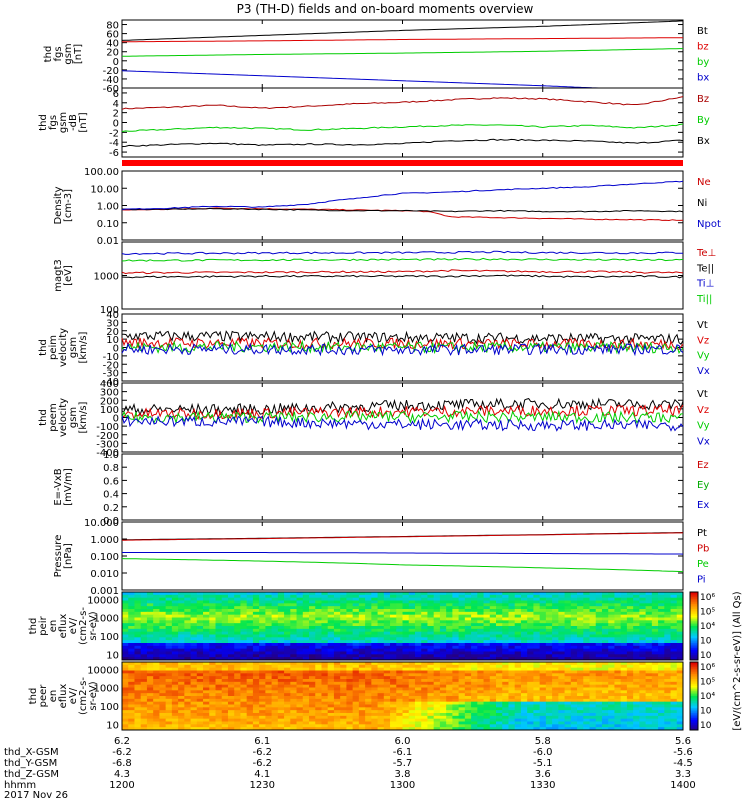  Describe the element at coordinates (36, 795) in the screenshot. I see `date-label: 2017 Nov 26` at that location.